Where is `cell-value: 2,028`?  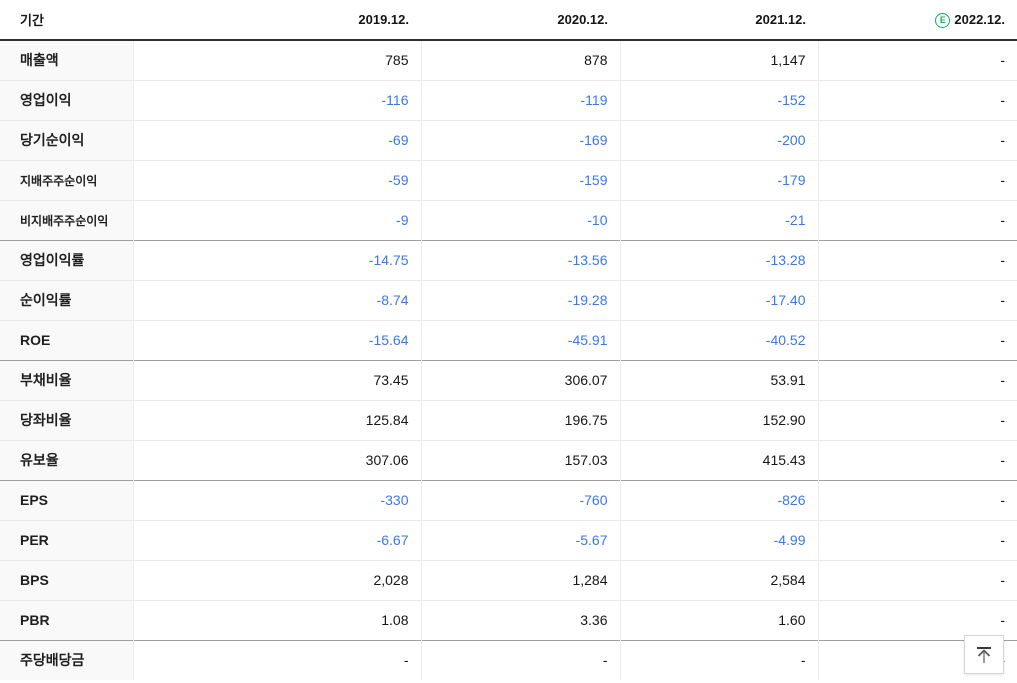
cell-value: 2,028 is located at coordinates (276, 579).